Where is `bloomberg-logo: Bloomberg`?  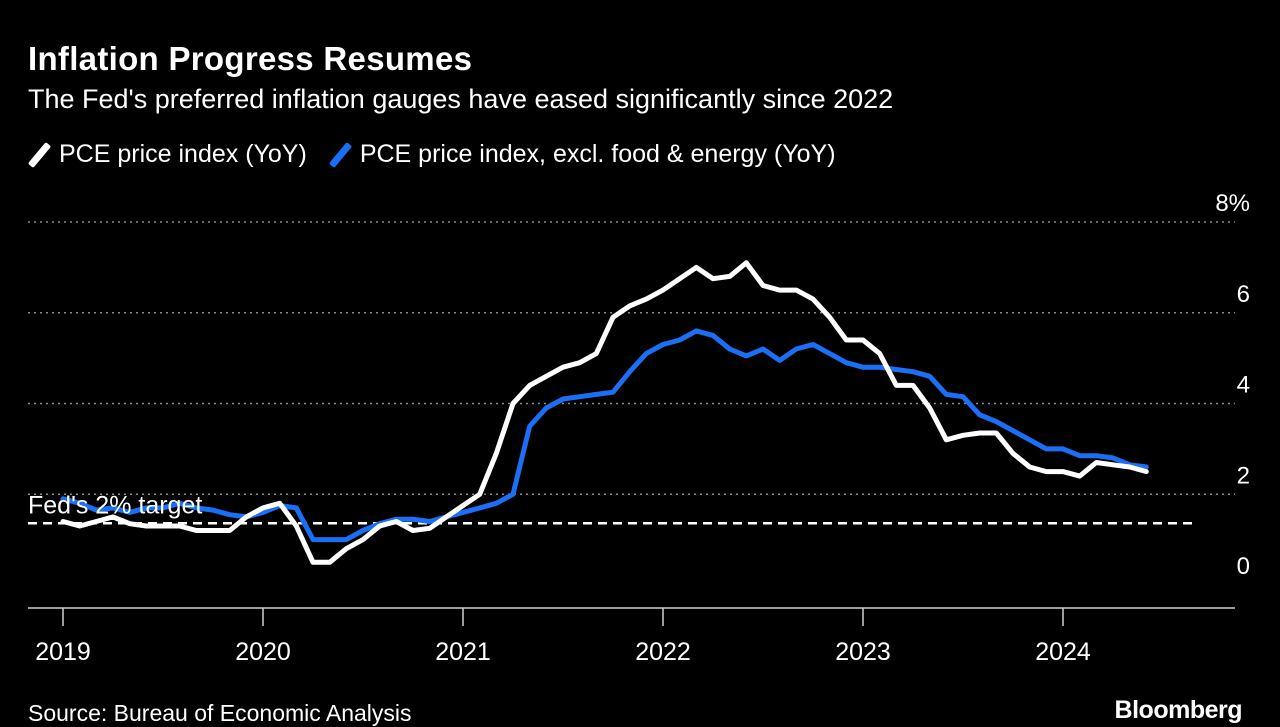 bloomberg-logo: Bloomberg is located at coordinates (1178, 710).